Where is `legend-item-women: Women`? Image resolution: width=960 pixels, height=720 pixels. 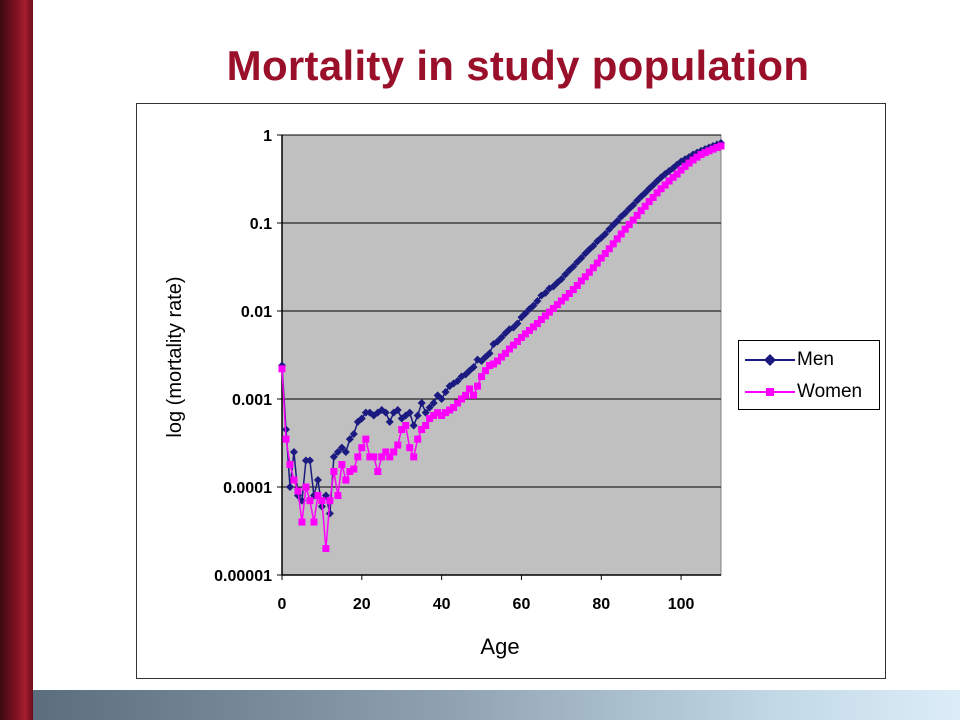 legend-item-women: Women is located at coordinates (810, 392).